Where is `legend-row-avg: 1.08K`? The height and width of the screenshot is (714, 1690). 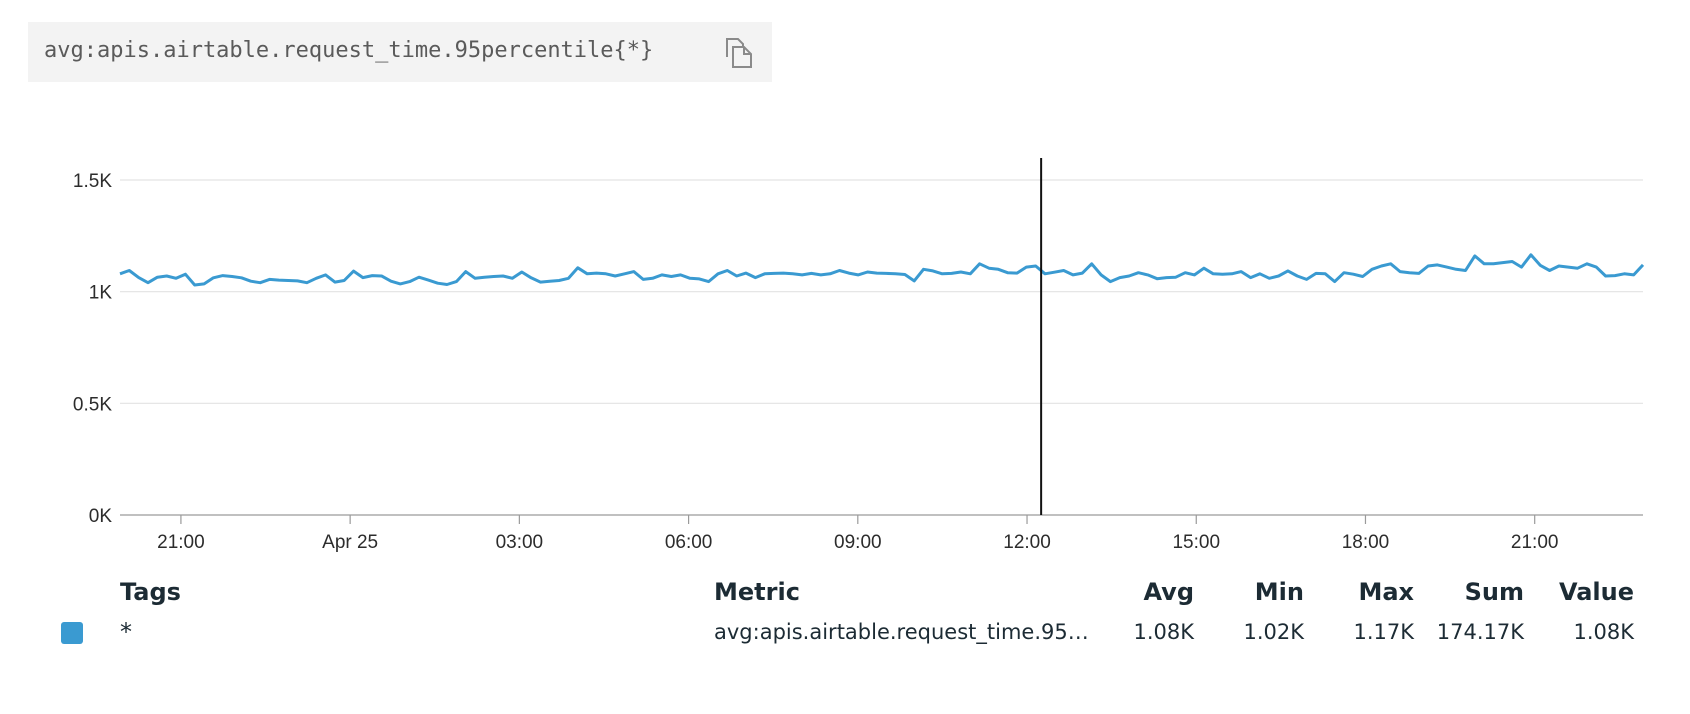 legend-row-avg: 1.08K is located at coordinates (1163, 632).